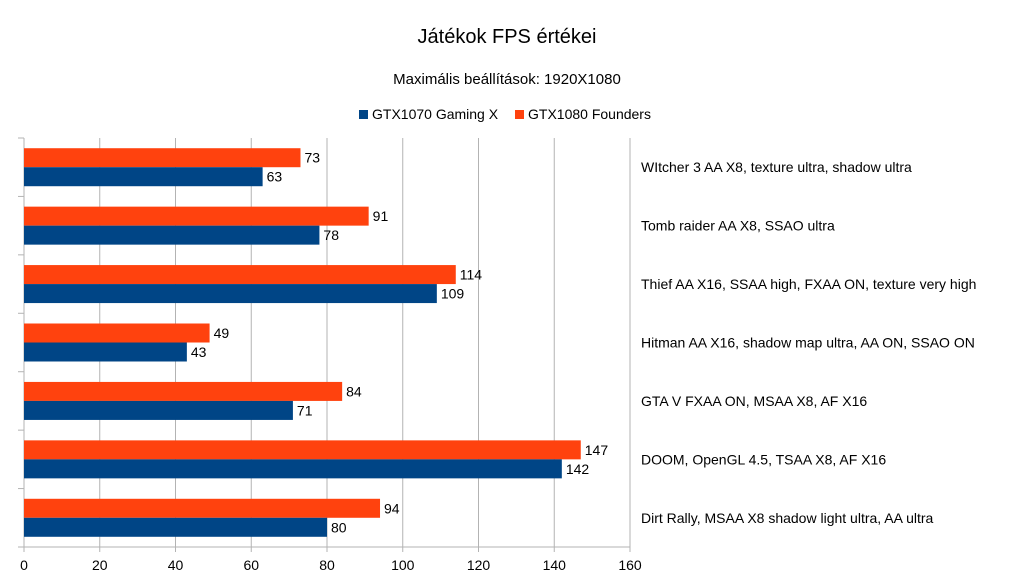  What do you see at coordinates (176, 565) in the screenshot?
I see `x-tick-label: 40` at bounding box center [176, 565].